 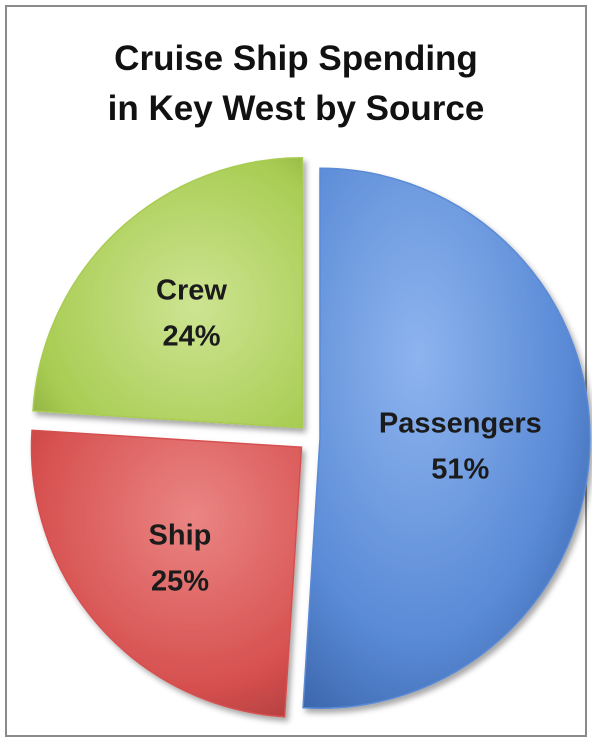 I want to click on slice-label-passengers: Passengers, so click(x=460, y=424).